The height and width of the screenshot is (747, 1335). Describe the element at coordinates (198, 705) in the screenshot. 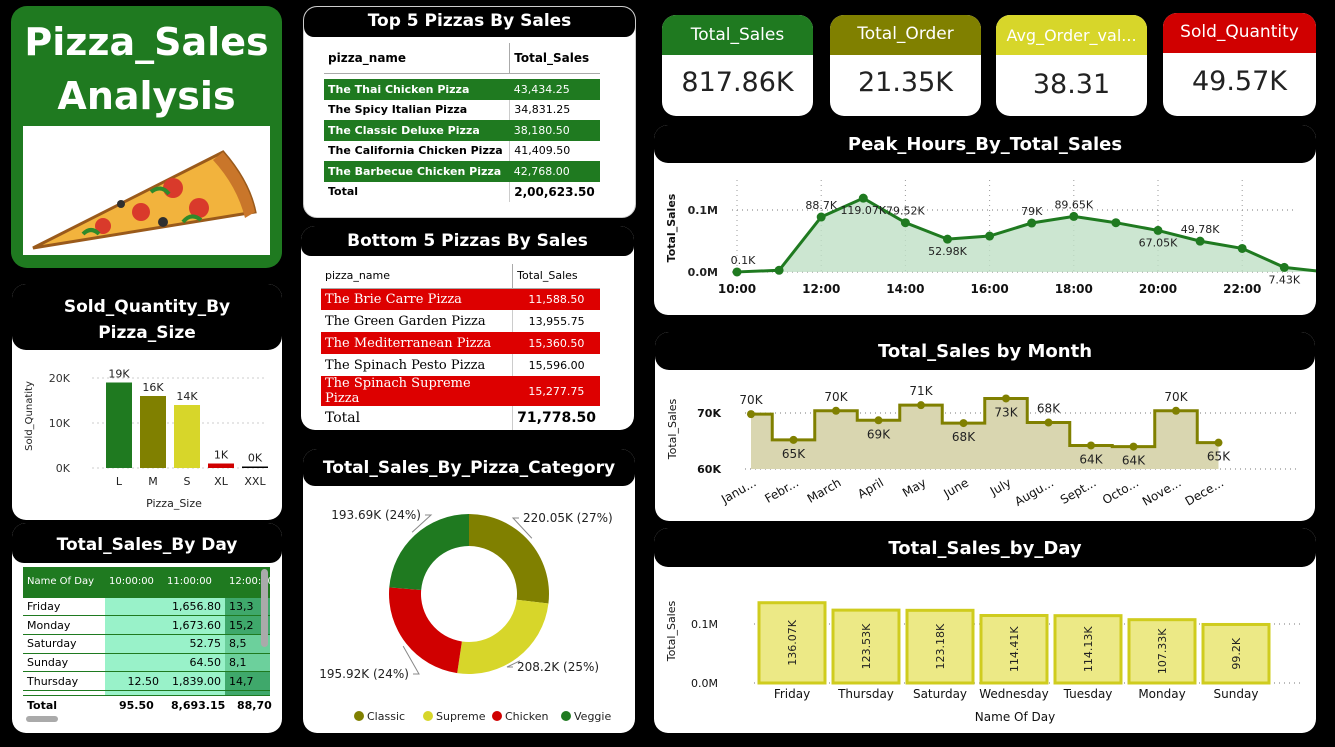

I see `day-total-c2: 8,693.15` at that location.